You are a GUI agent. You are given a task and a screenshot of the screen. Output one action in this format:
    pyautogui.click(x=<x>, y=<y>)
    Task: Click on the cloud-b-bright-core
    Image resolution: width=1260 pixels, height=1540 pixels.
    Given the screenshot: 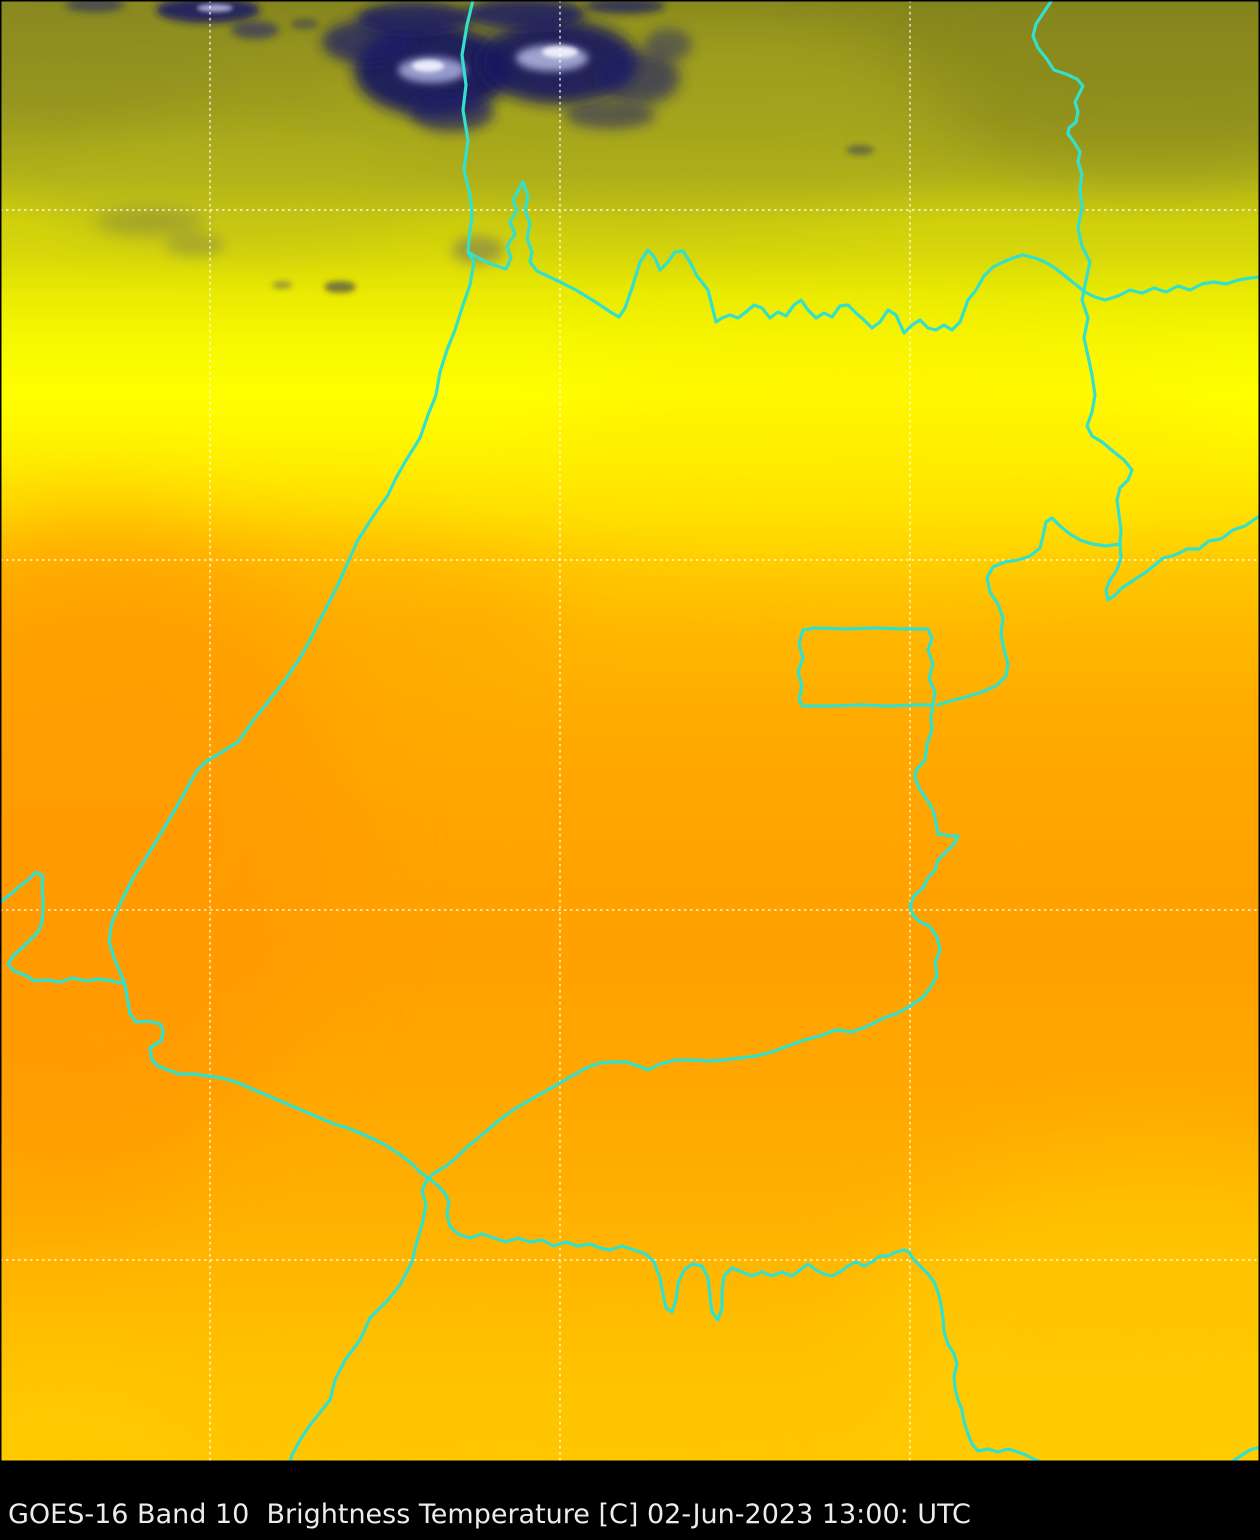 What is the action you would take?
    pyautogui.click(x=560, y=52)
    